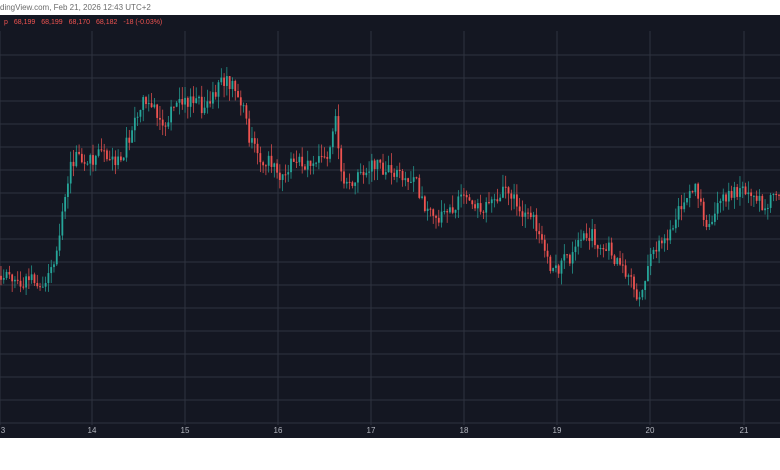  What do you see at coordinates (744, 430) in the screenshot?
I see `time-tick-label: 21` at bounding box center [744, 430].